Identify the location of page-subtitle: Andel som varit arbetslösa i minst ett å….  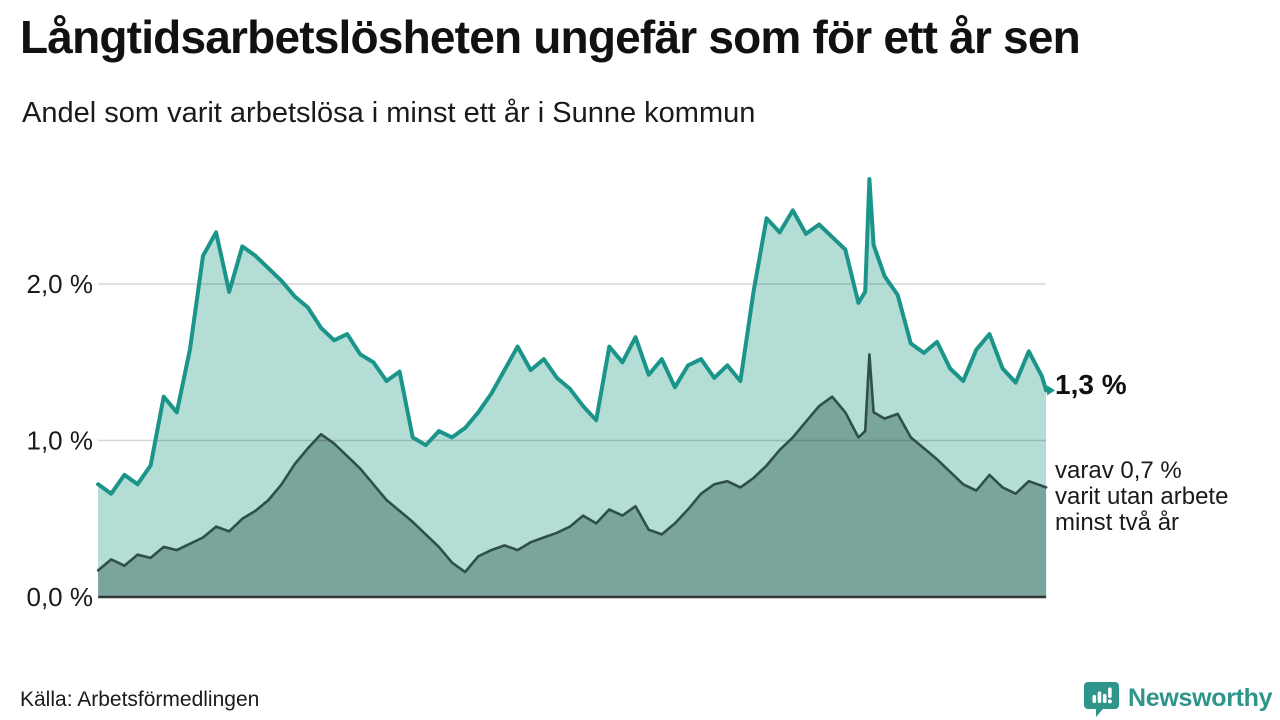
(389, 113).